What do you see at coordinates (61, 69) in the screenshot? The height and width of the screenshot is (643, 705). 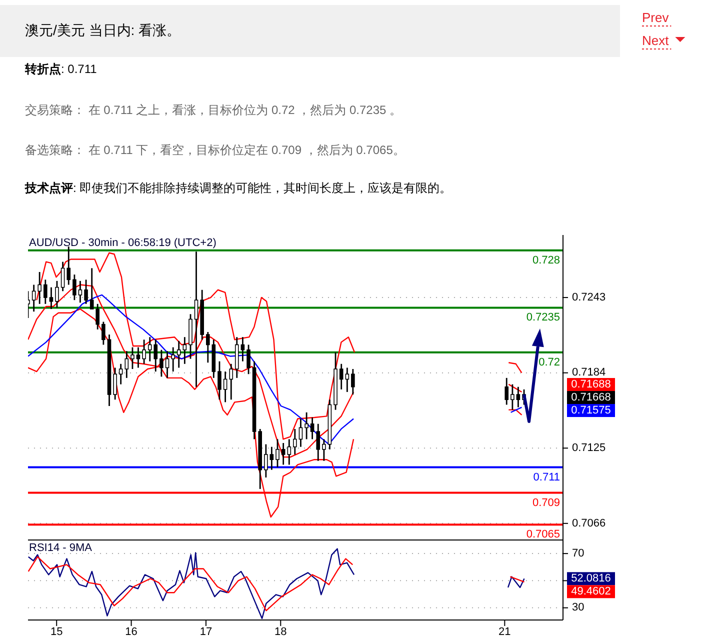 I see `text: 转折点: 0.711` at bounding box center [61, 69].